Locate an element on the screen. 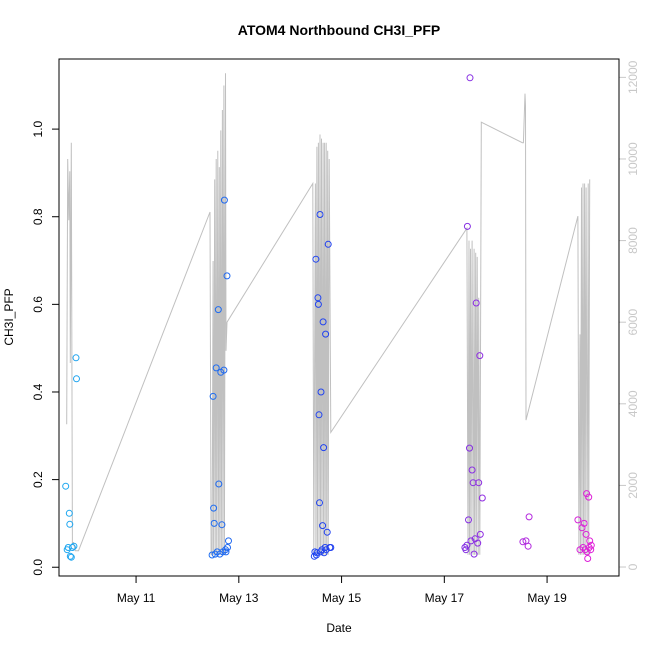  left-y-axis: 0.0 0.2 0.4 0.6 0.8 1.0 is located at coordinates (45, 348).